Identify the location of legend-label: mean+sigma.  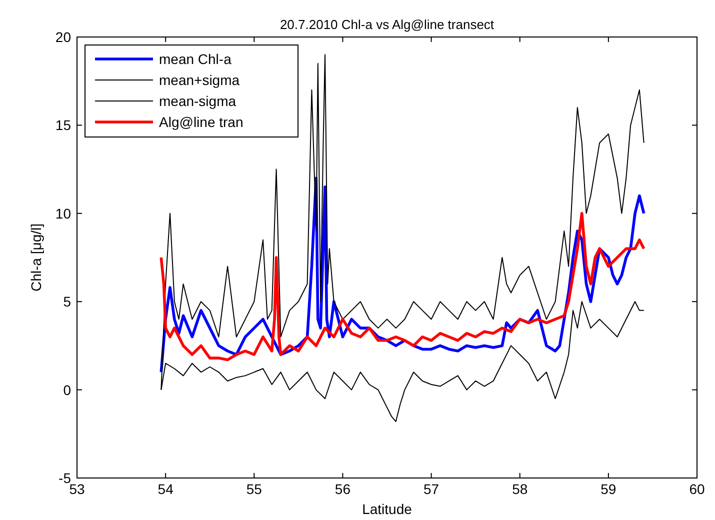
(199, 80).